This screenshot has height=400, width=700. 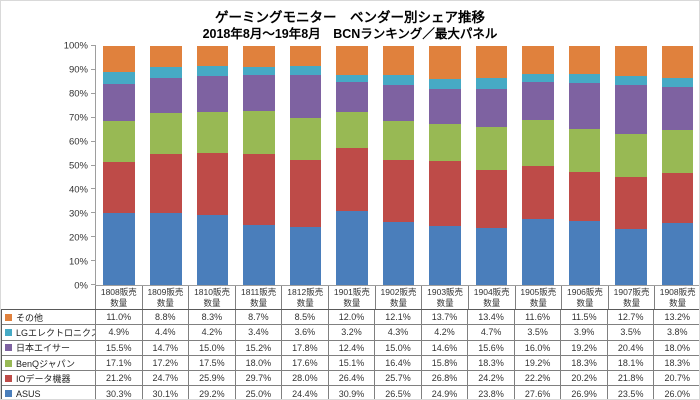 I want to click on y-axis-label: 60%, so click(x=78, y=142).